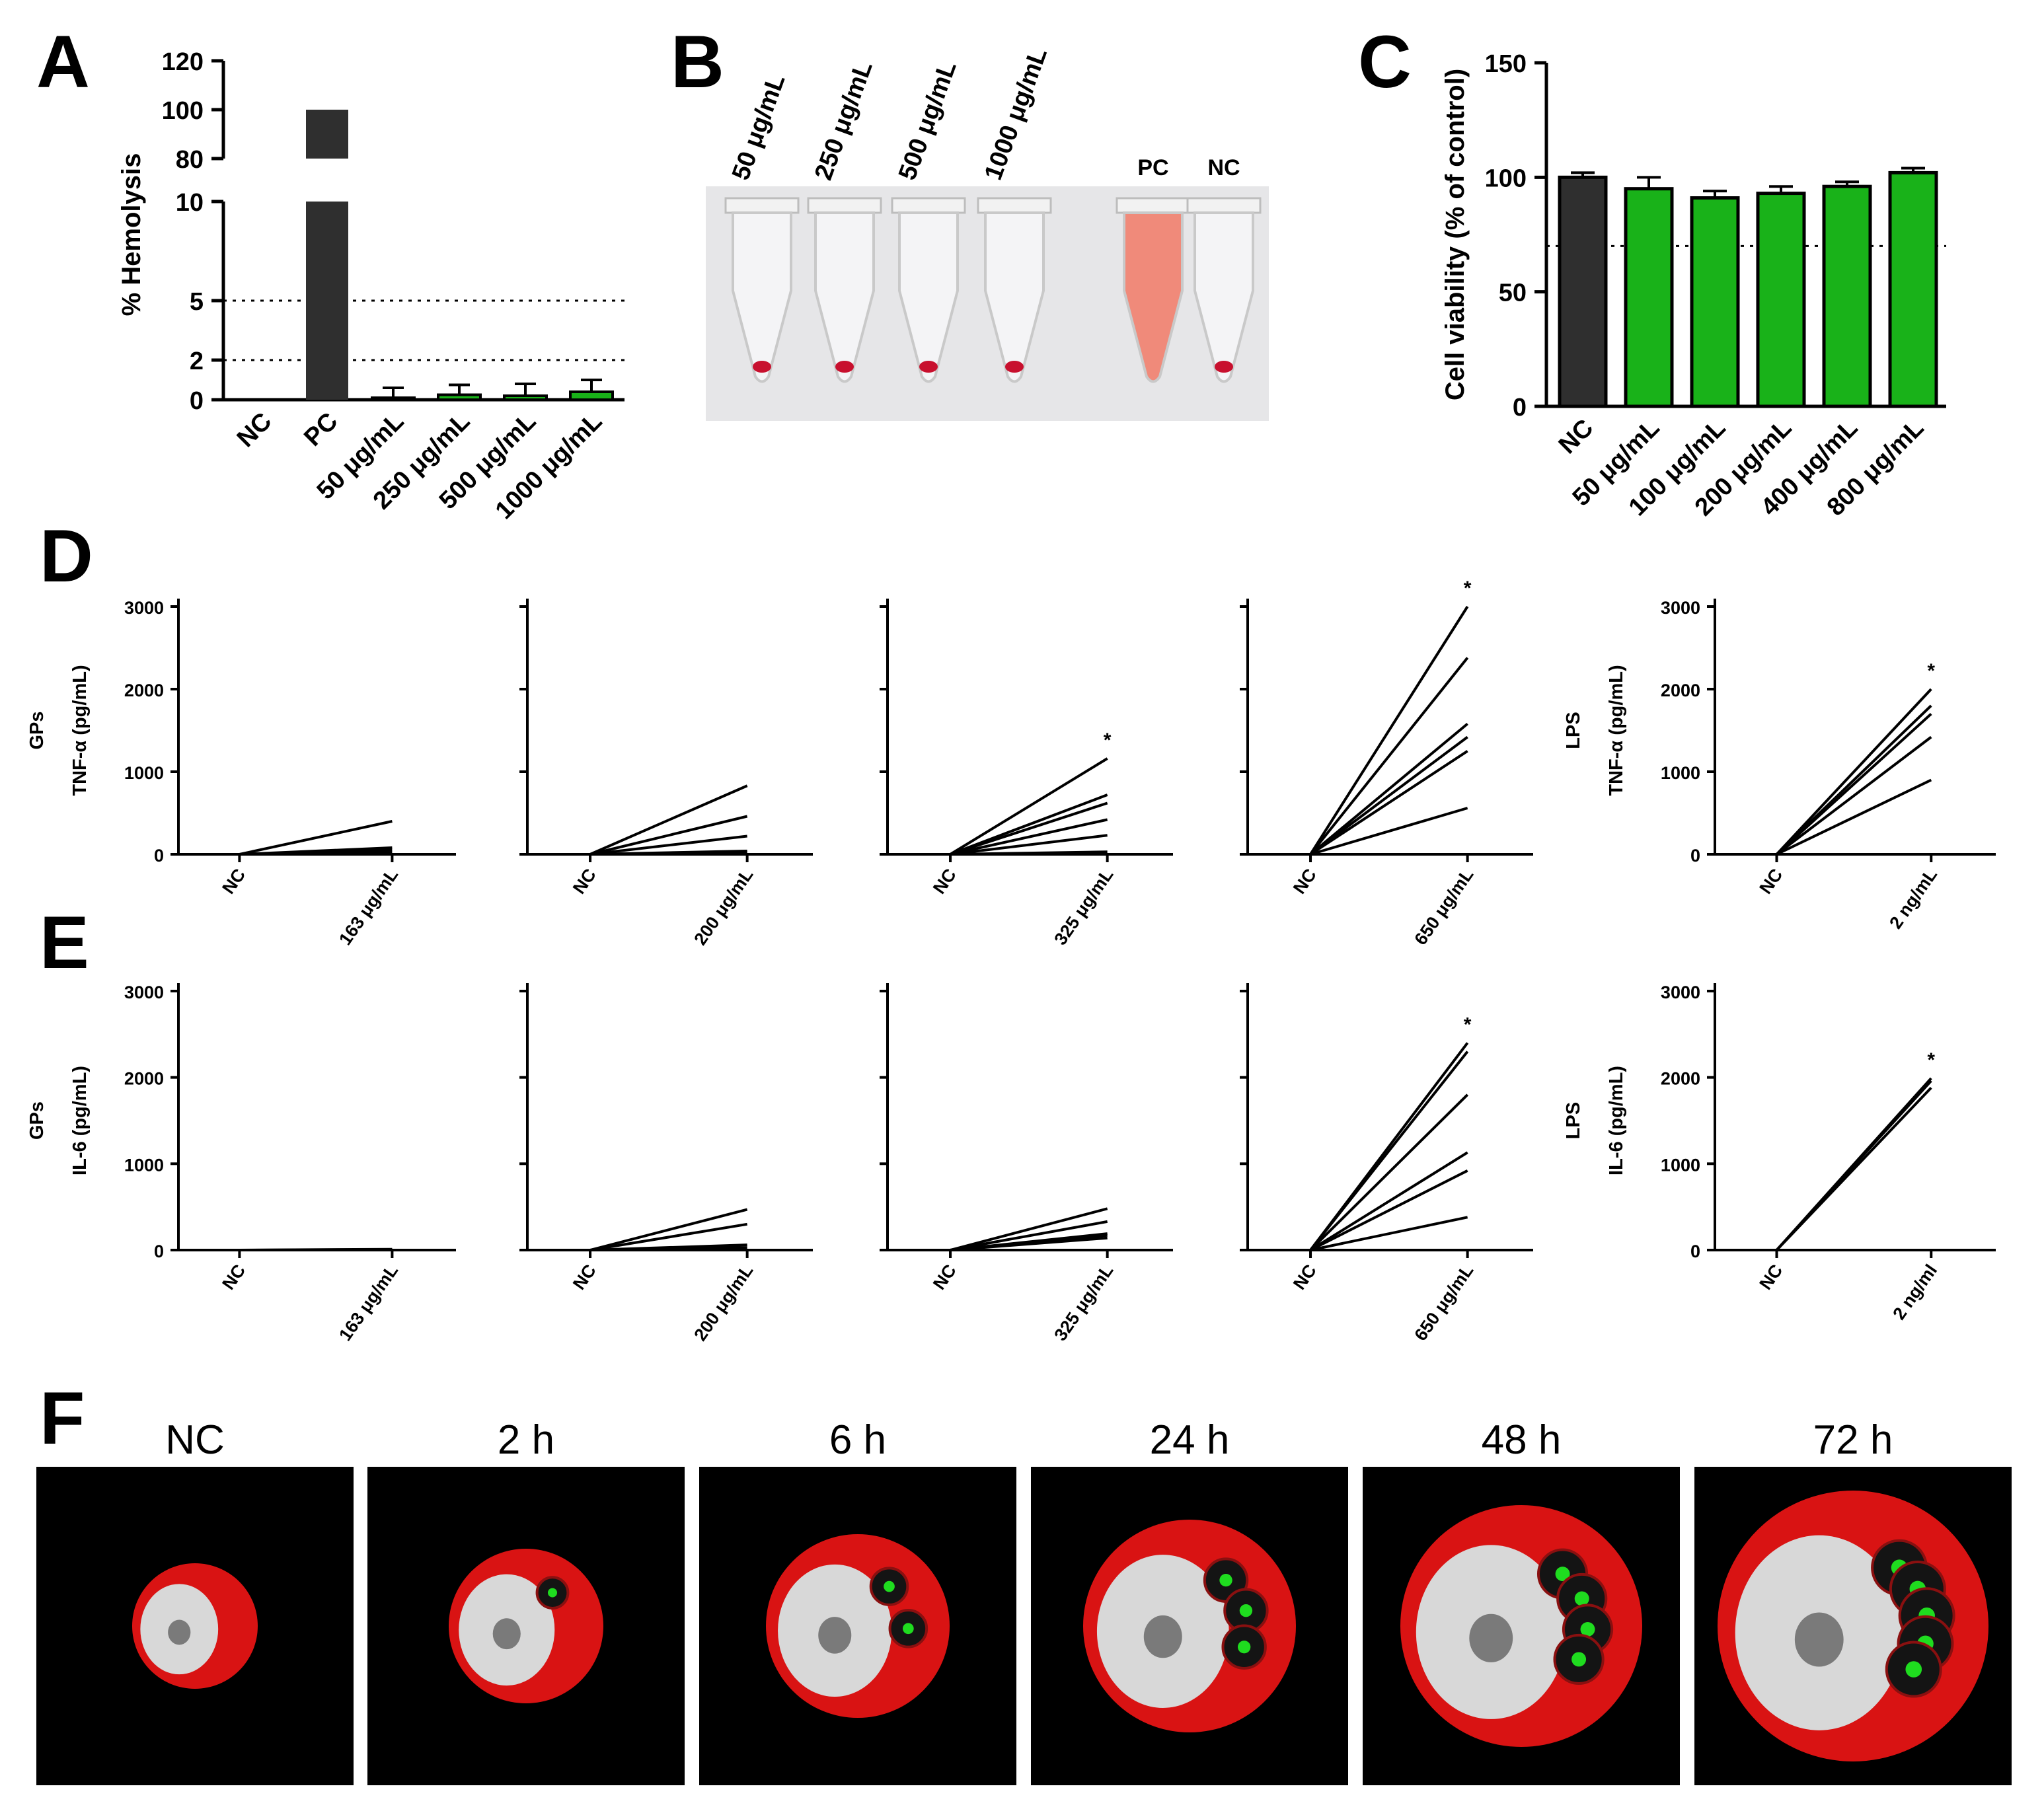 The height and width of the screenshot is (1813, 2044). What do you see at coordinates (195, 1440) in the screenshot?
I see `f-tile-title: NC` at bounding box center [195, 1440].